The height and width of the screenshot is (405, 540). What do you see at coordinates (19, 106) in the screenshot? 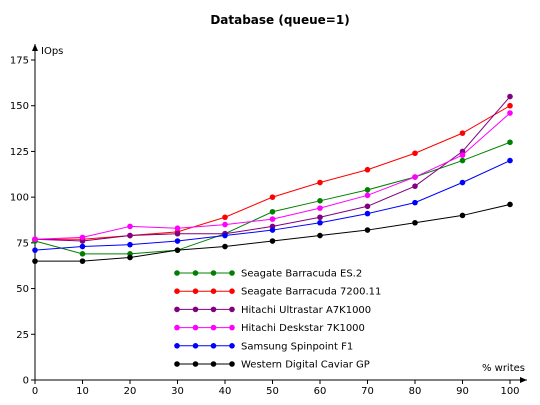
I see `y-tick-label: 150` at bounding box center [19, 106].